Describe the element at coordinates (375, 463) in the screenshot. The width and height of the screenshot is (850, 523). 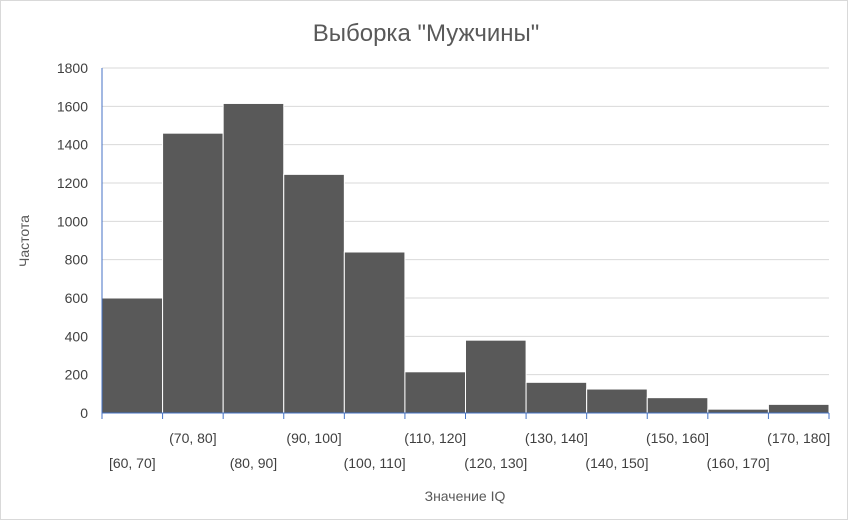
I see `x-tick-label: (100, 110]` at that location.